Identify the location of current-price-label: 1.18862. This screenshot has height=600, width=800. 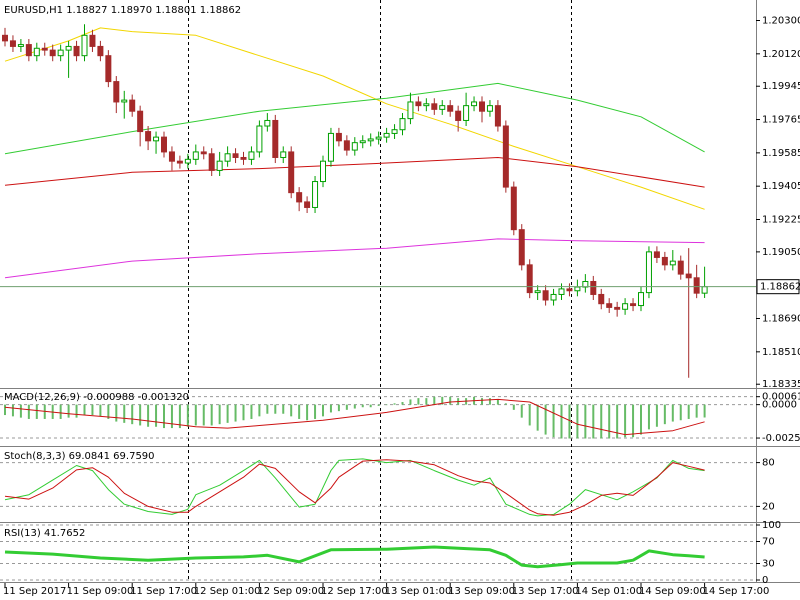
(780, 287).